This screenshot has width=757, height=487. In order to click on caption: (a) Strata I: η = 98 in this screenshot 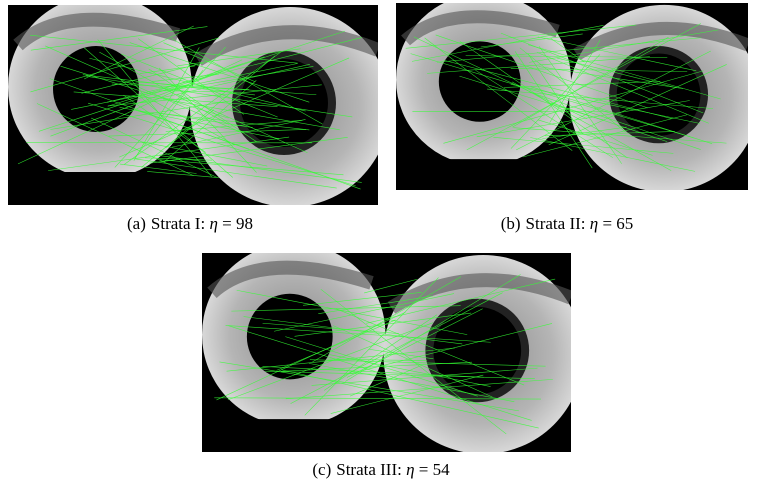, I will do `click(190, 224)`.